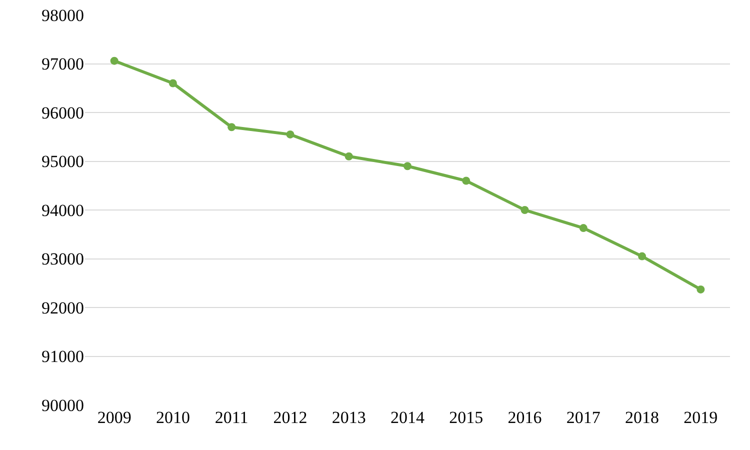 This screenshot has width=750, height=450. What do you see at coordinates (231, 417) in the screenshot?
I see `x-tick-label: 2011` at bounding box center [231, 417].